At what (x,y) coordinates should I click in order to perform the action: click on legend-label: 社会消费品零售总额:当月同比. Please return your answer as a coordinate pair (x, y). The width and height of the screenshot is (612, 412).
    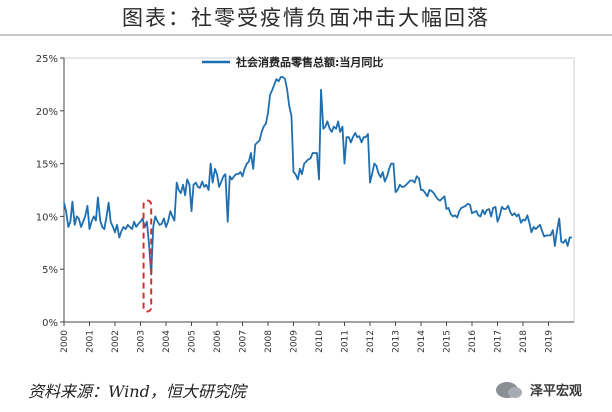
    Looking at the image, I should click on (309, 62).